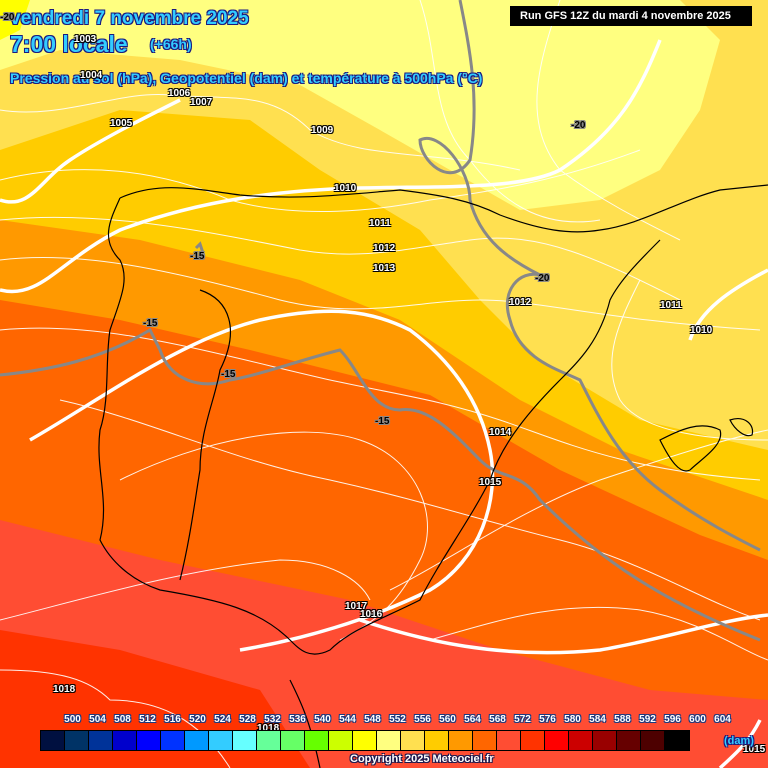  I want to click on legend-tick: 604, so click(722, 719).